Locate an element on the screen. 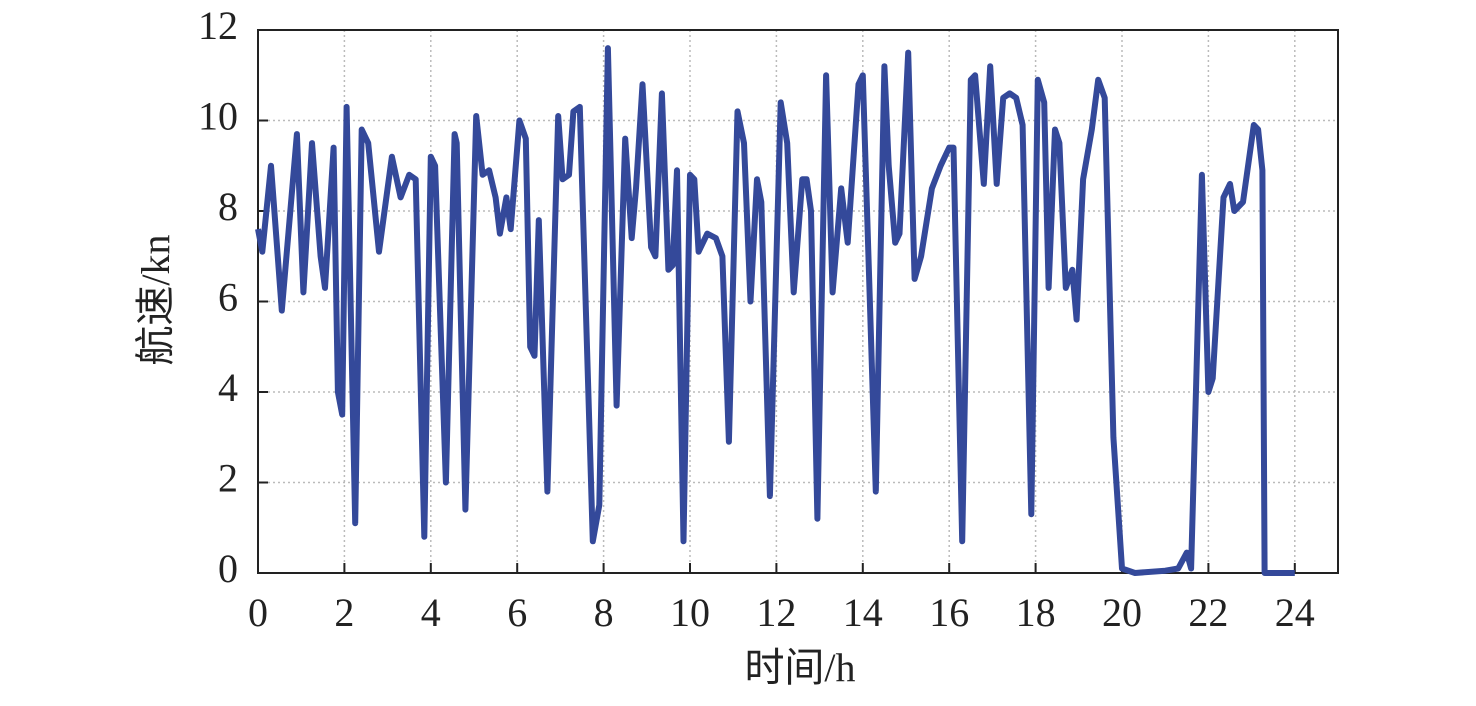  x-tick-label: 20 is located at coordinates (1122, 612).